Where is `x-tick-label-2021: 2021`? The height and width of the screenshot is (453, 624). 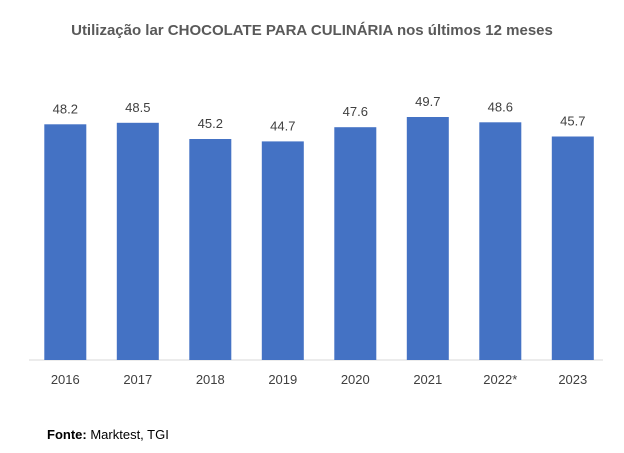
x-tick-label-2021: 2021 is located at coordinates (427, 379).